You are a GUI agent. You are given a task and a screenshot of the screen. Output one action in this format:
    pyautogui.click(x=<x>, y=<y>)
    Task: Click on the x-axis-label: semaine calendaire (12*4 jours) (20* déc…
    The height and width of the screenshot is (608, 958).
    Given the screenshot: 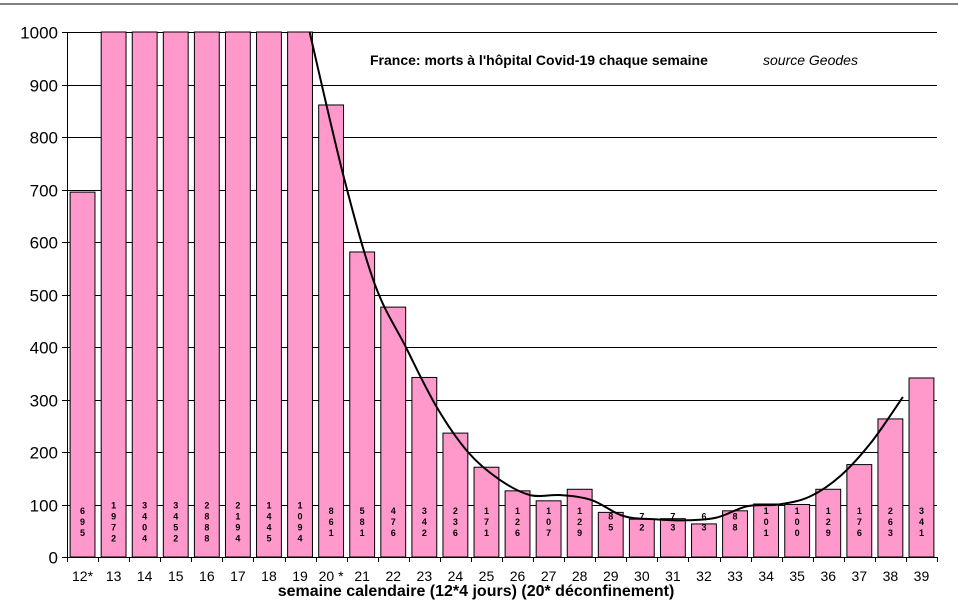 What is the action you would take?
    pyautogui.click(x=476, y=591)
    